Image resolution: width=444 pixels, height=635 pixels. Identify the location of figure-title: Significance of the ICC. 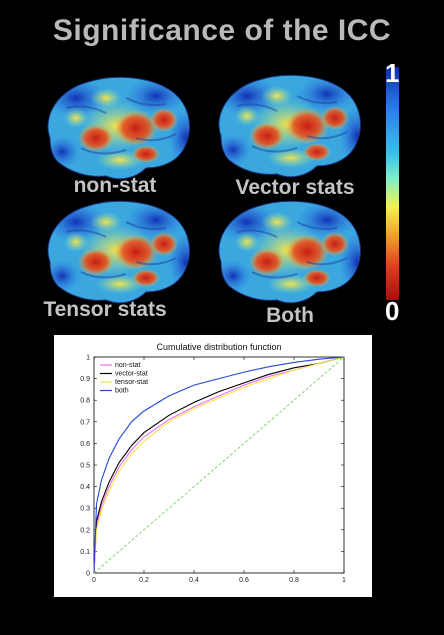
(222, 30).